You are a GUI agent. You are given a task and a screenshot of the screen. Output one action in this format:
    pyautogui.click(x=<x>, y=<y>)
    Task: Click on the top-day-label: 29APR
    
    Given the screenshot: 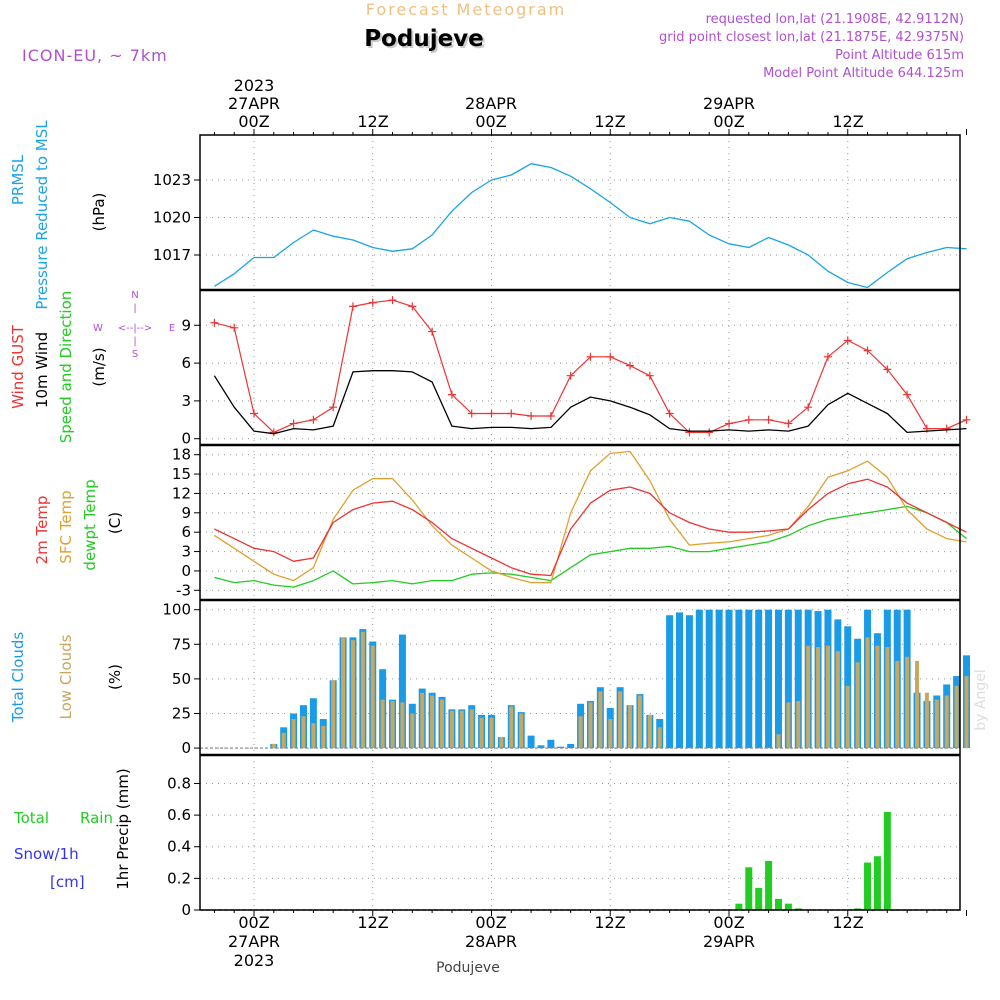 What is the action you would take?
    pyautogui.click(x=729, y=103)
    